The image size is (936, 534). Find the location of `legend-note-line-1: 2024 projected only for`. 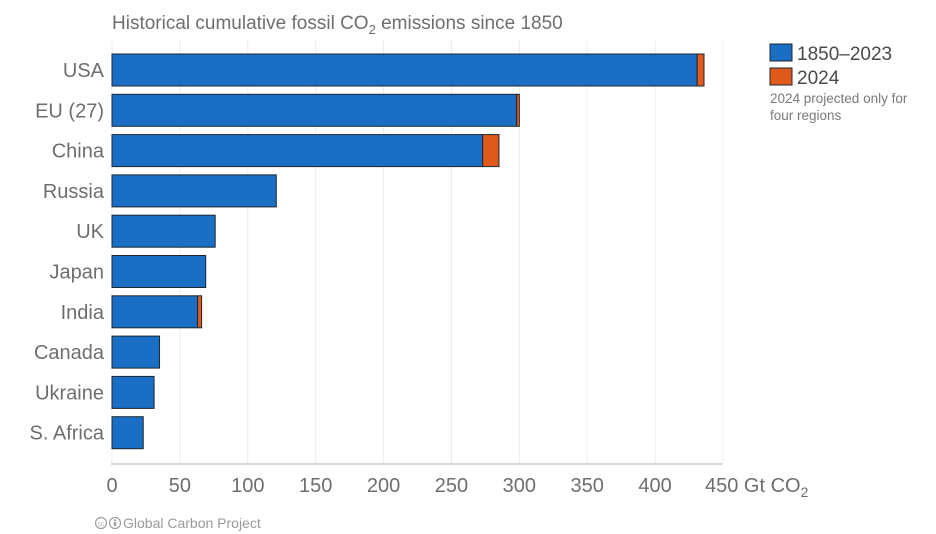

legend-note-line-1: 2024 projected only for is located at coordinates (839, 98).